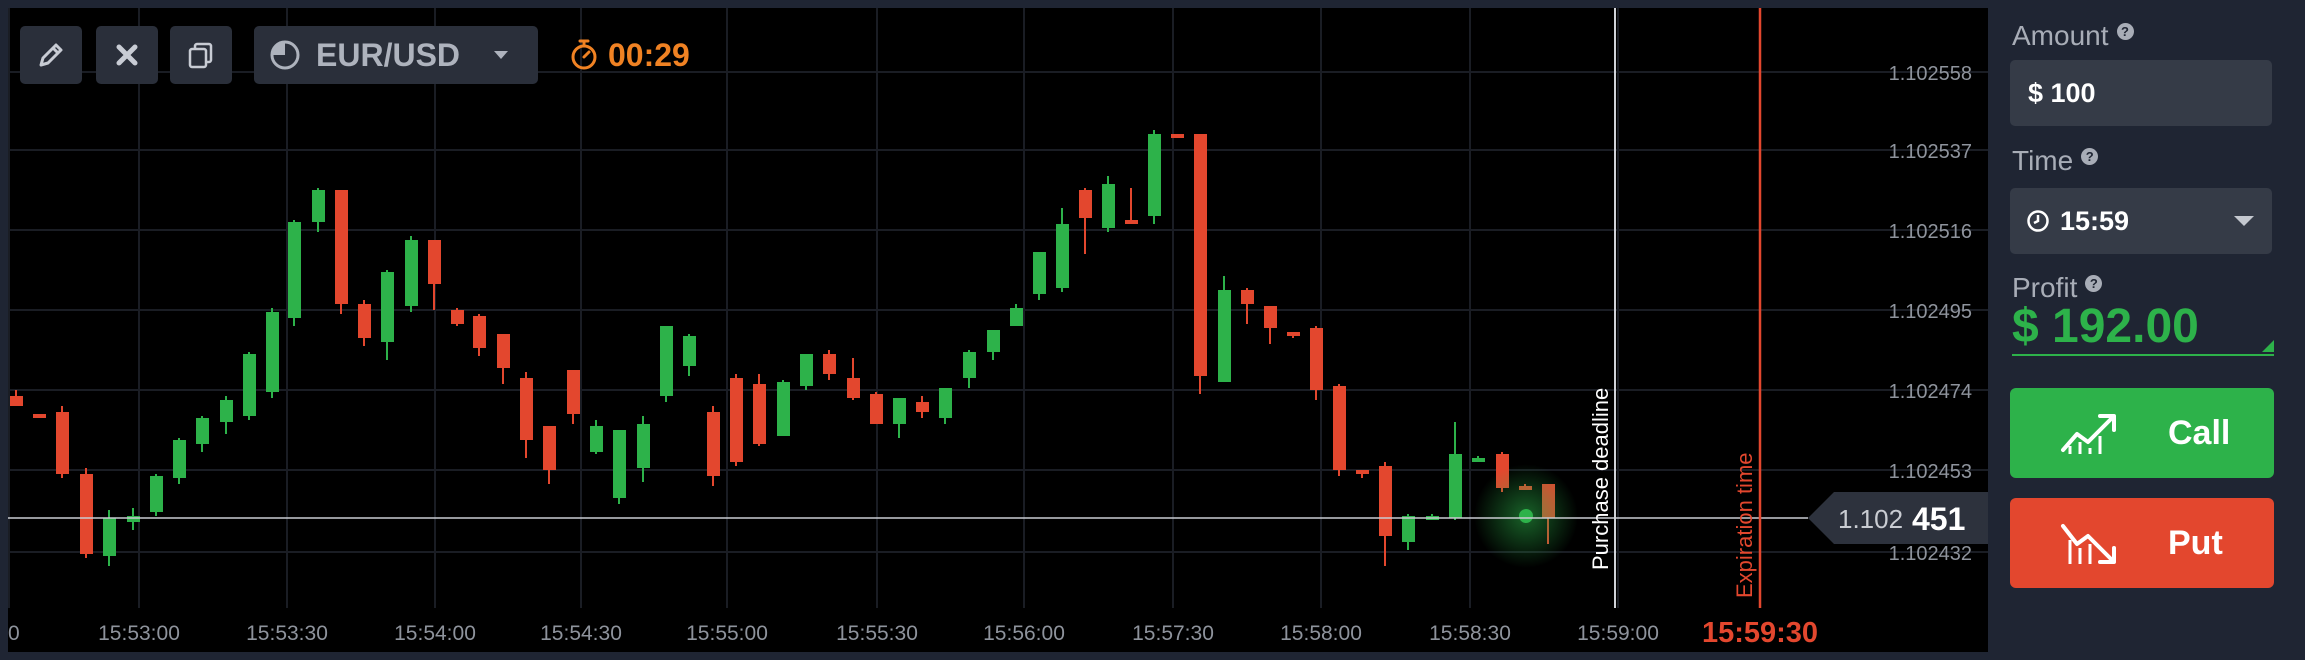 The width and height of the screenshot is (2305, 660). Describe the element at coordinates (1526, 516) in the screenshot. I see `current-price-dot` at that location.